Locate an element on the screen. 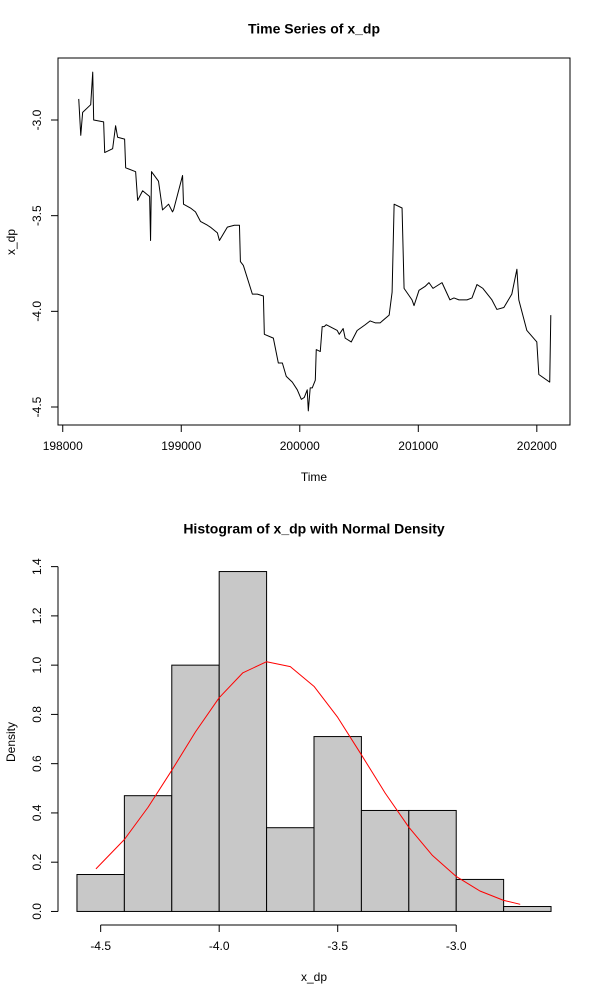 Image resolution: width=600 pixels, height=1000 pixels. y-axis-label: Density is located at coordinates (11, 742).